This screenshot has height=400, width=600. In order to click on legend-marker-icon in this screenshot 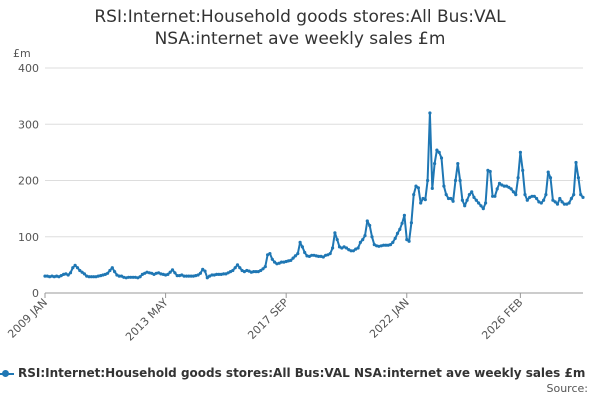, I will do `click(5, 373)`.